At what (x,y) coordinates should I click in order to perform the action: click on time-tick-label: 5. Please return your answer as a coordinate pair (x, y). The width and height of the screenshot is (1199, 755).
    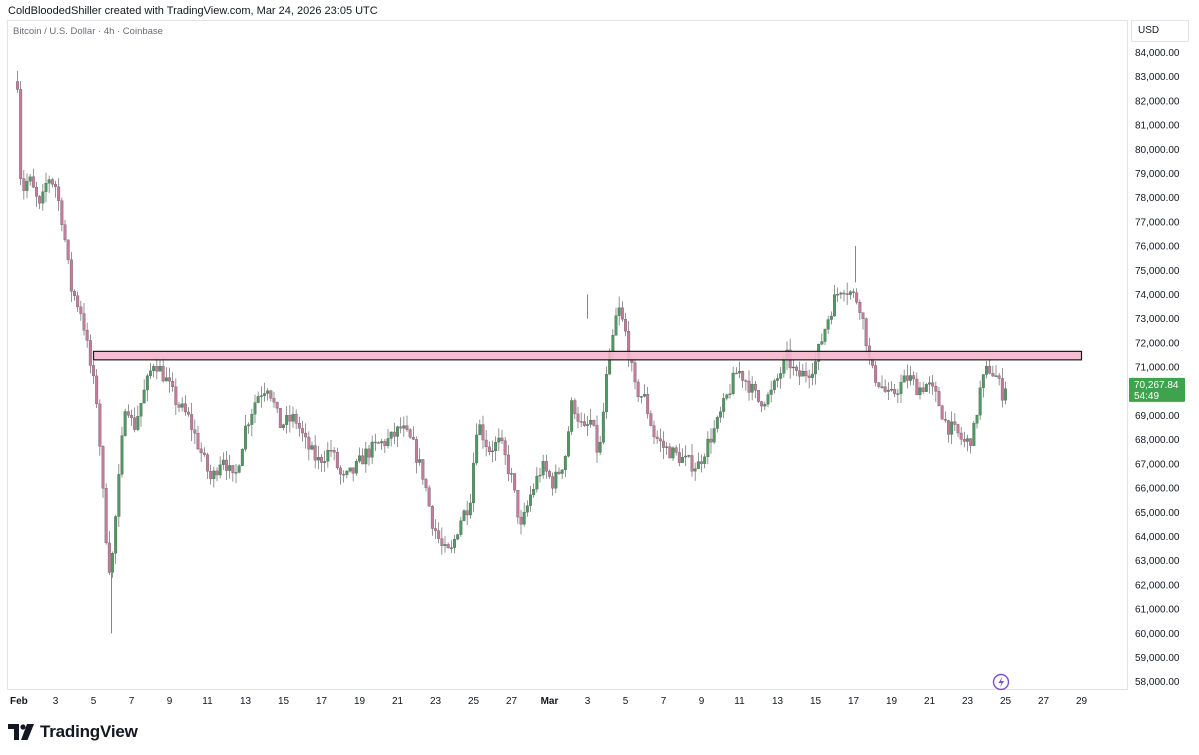
    Looking at the image, I should click on (626, 701).